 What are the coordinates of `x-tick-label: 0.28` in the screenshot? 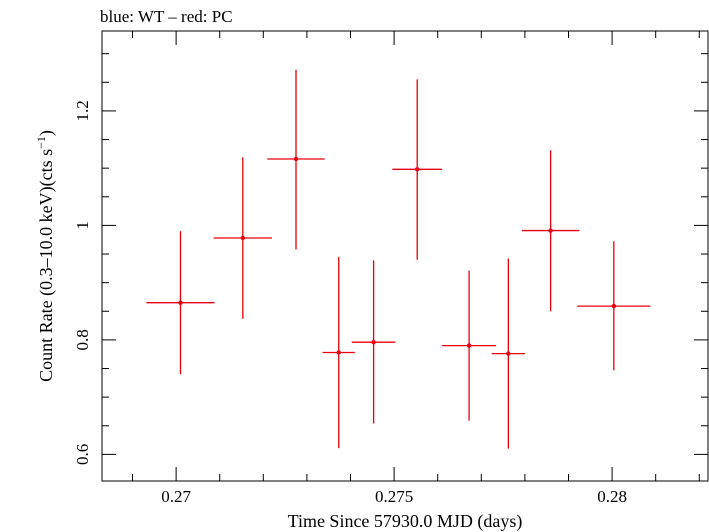 It's located at (612, 496).